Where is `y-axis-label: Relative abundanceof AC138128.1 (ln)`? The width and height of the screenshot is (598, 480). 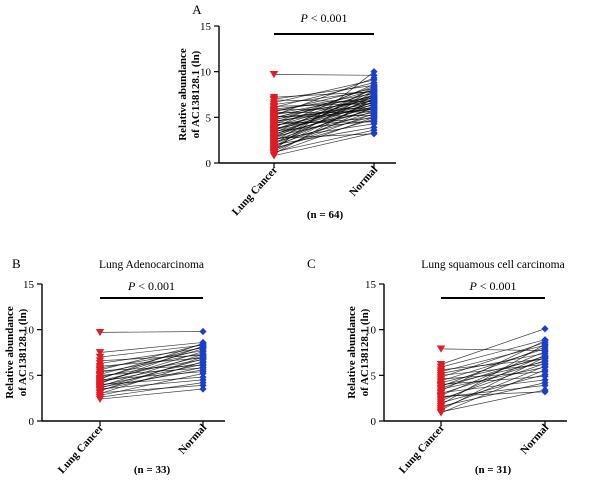 y-axis-label: Relative abundanceof AC138128.1 (ln) is located at coordinates (189, 94).